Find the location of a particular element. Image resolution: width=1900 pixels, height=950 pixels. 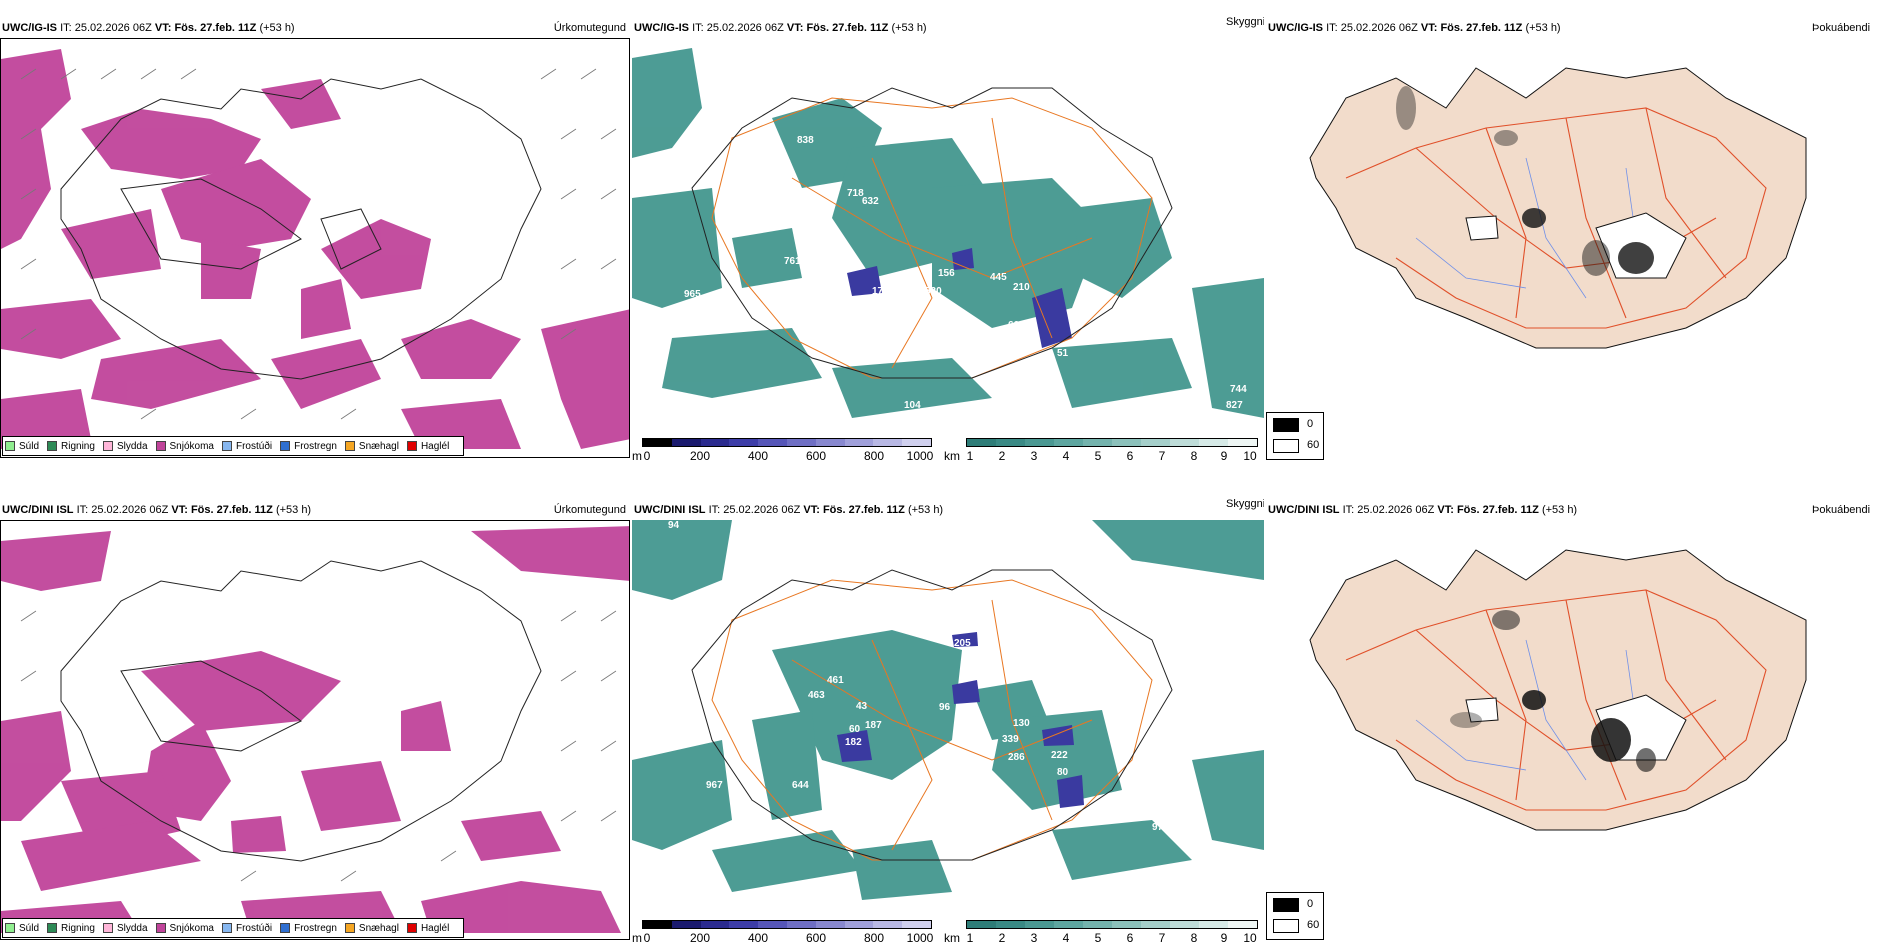

svg-text: 182 is located at coordinates (853, 742).